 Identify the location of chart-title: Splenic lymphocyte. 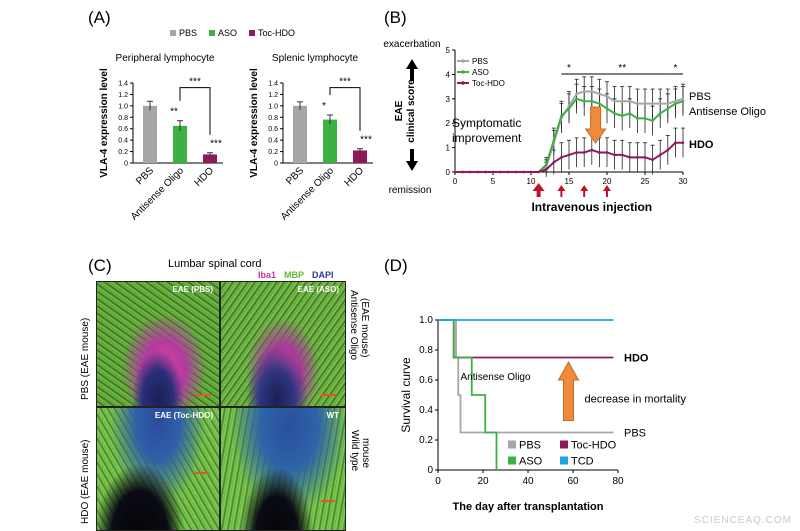
(315, 58).